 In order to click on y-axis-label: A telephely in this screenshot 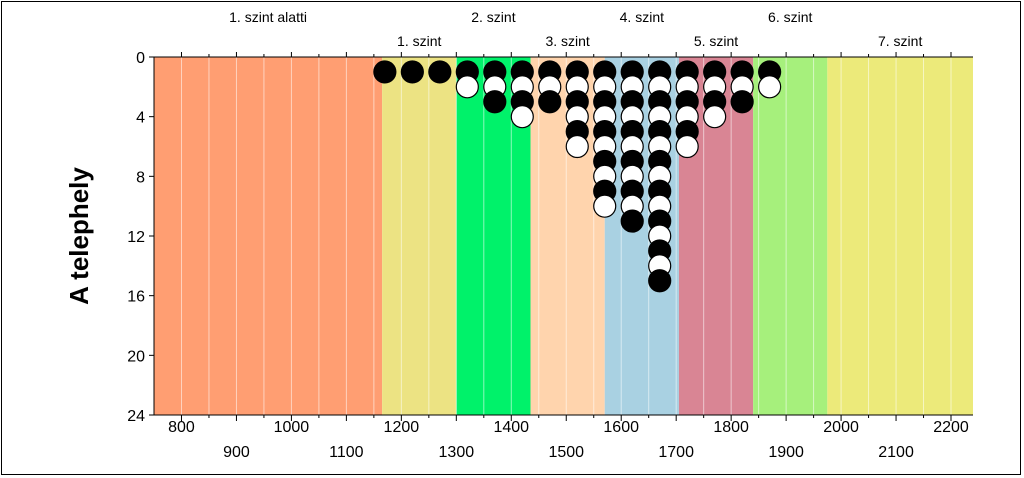, I will do `click(79, 236)`.